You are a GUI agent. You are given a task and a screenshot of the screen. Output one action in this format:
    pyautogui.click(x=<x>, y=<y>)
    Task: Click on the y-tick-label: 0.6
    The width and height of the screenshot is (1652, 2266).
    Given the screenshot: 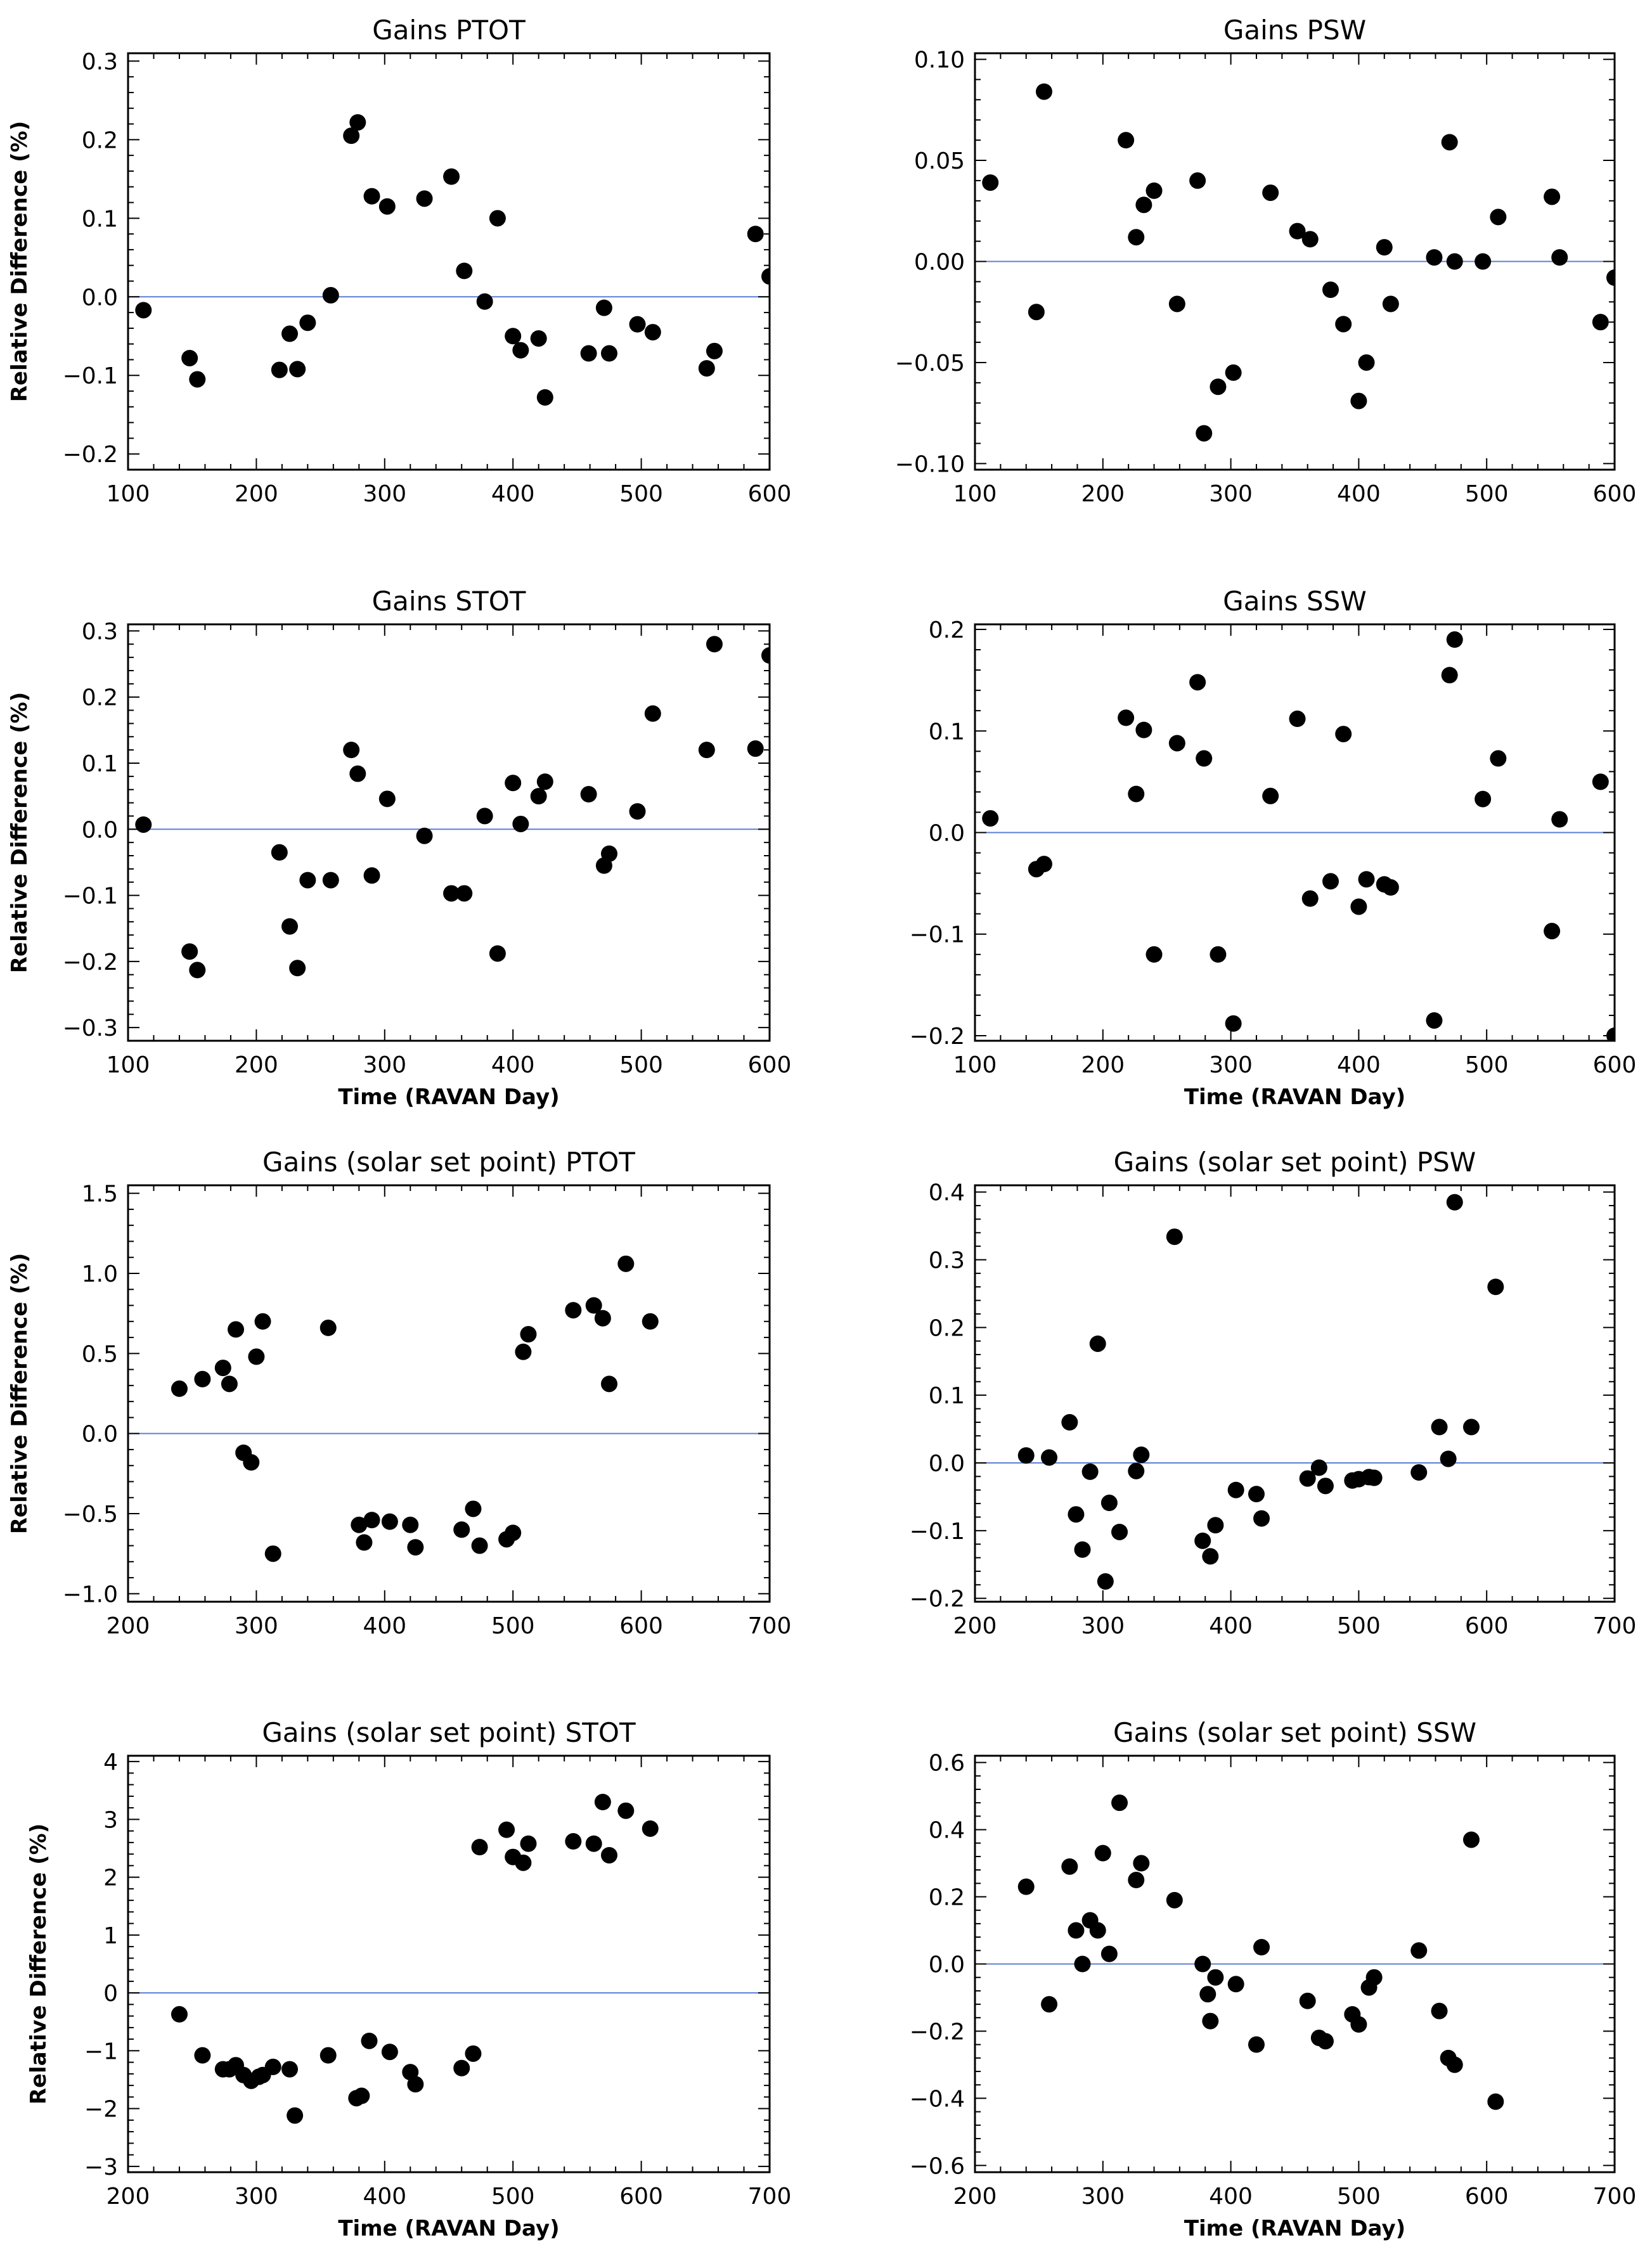 What is the action you would take?
    pyautogui.click(x=947, y=1764)
    